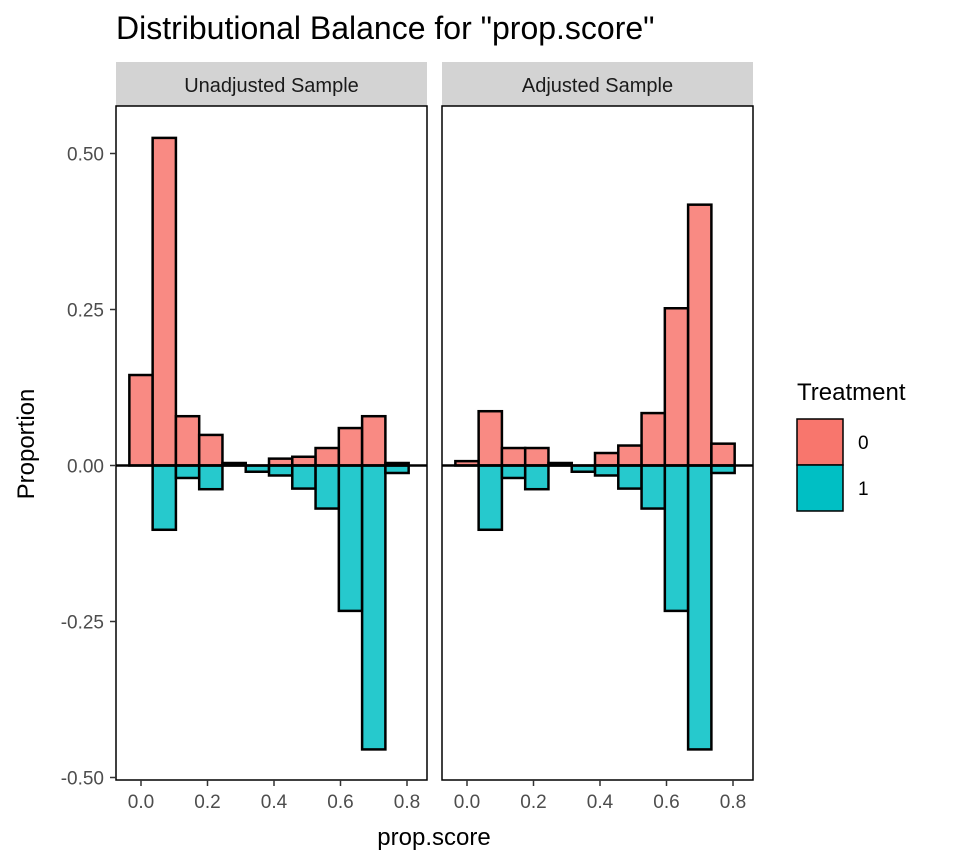  I want to click on facet-strip-label: Unadjusted Sample, so click(271, 86).